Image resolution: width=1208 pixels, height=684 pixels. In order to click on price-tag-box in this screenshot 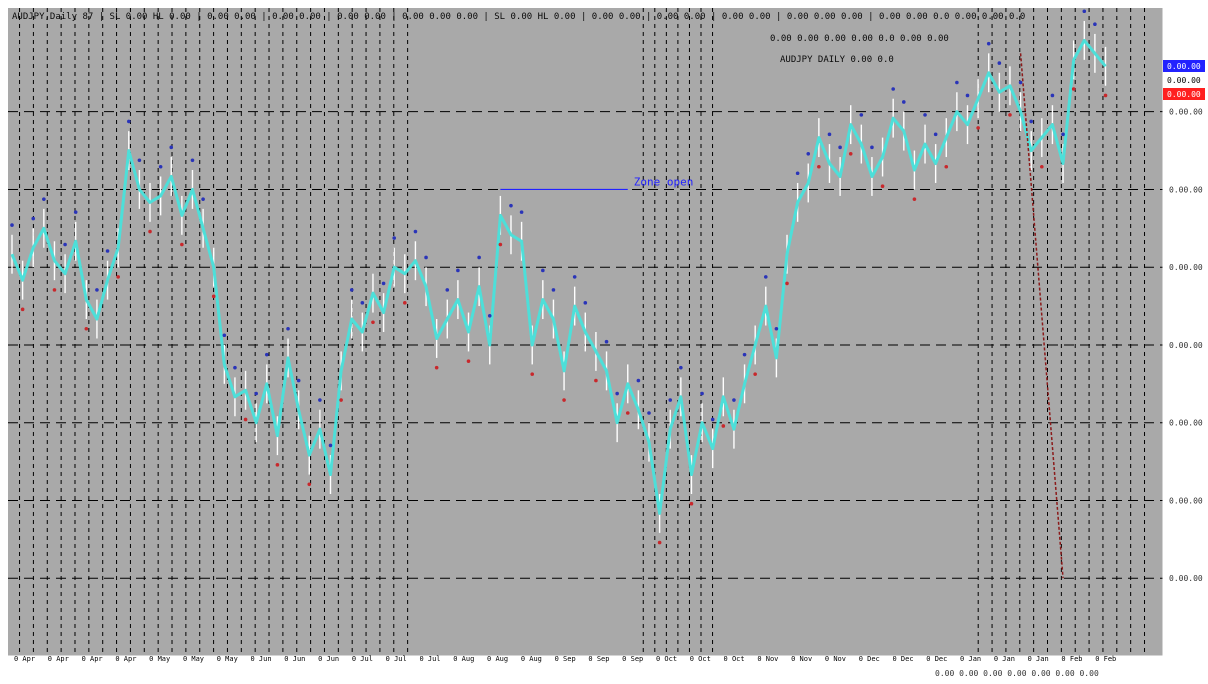, I will do `click(1184, 80)`.